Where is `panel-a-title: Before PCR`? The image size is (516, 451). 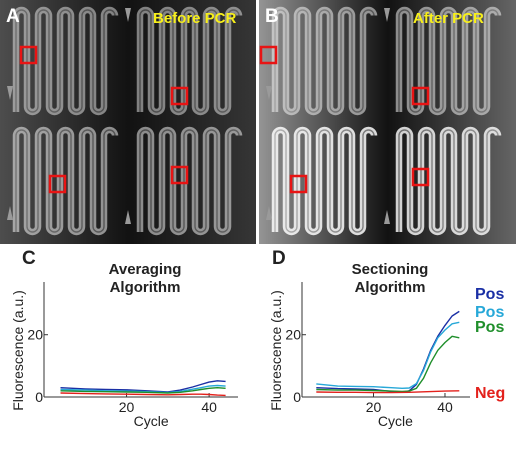 panel-a-title: Before PCR is located at coordinates (195, 18).